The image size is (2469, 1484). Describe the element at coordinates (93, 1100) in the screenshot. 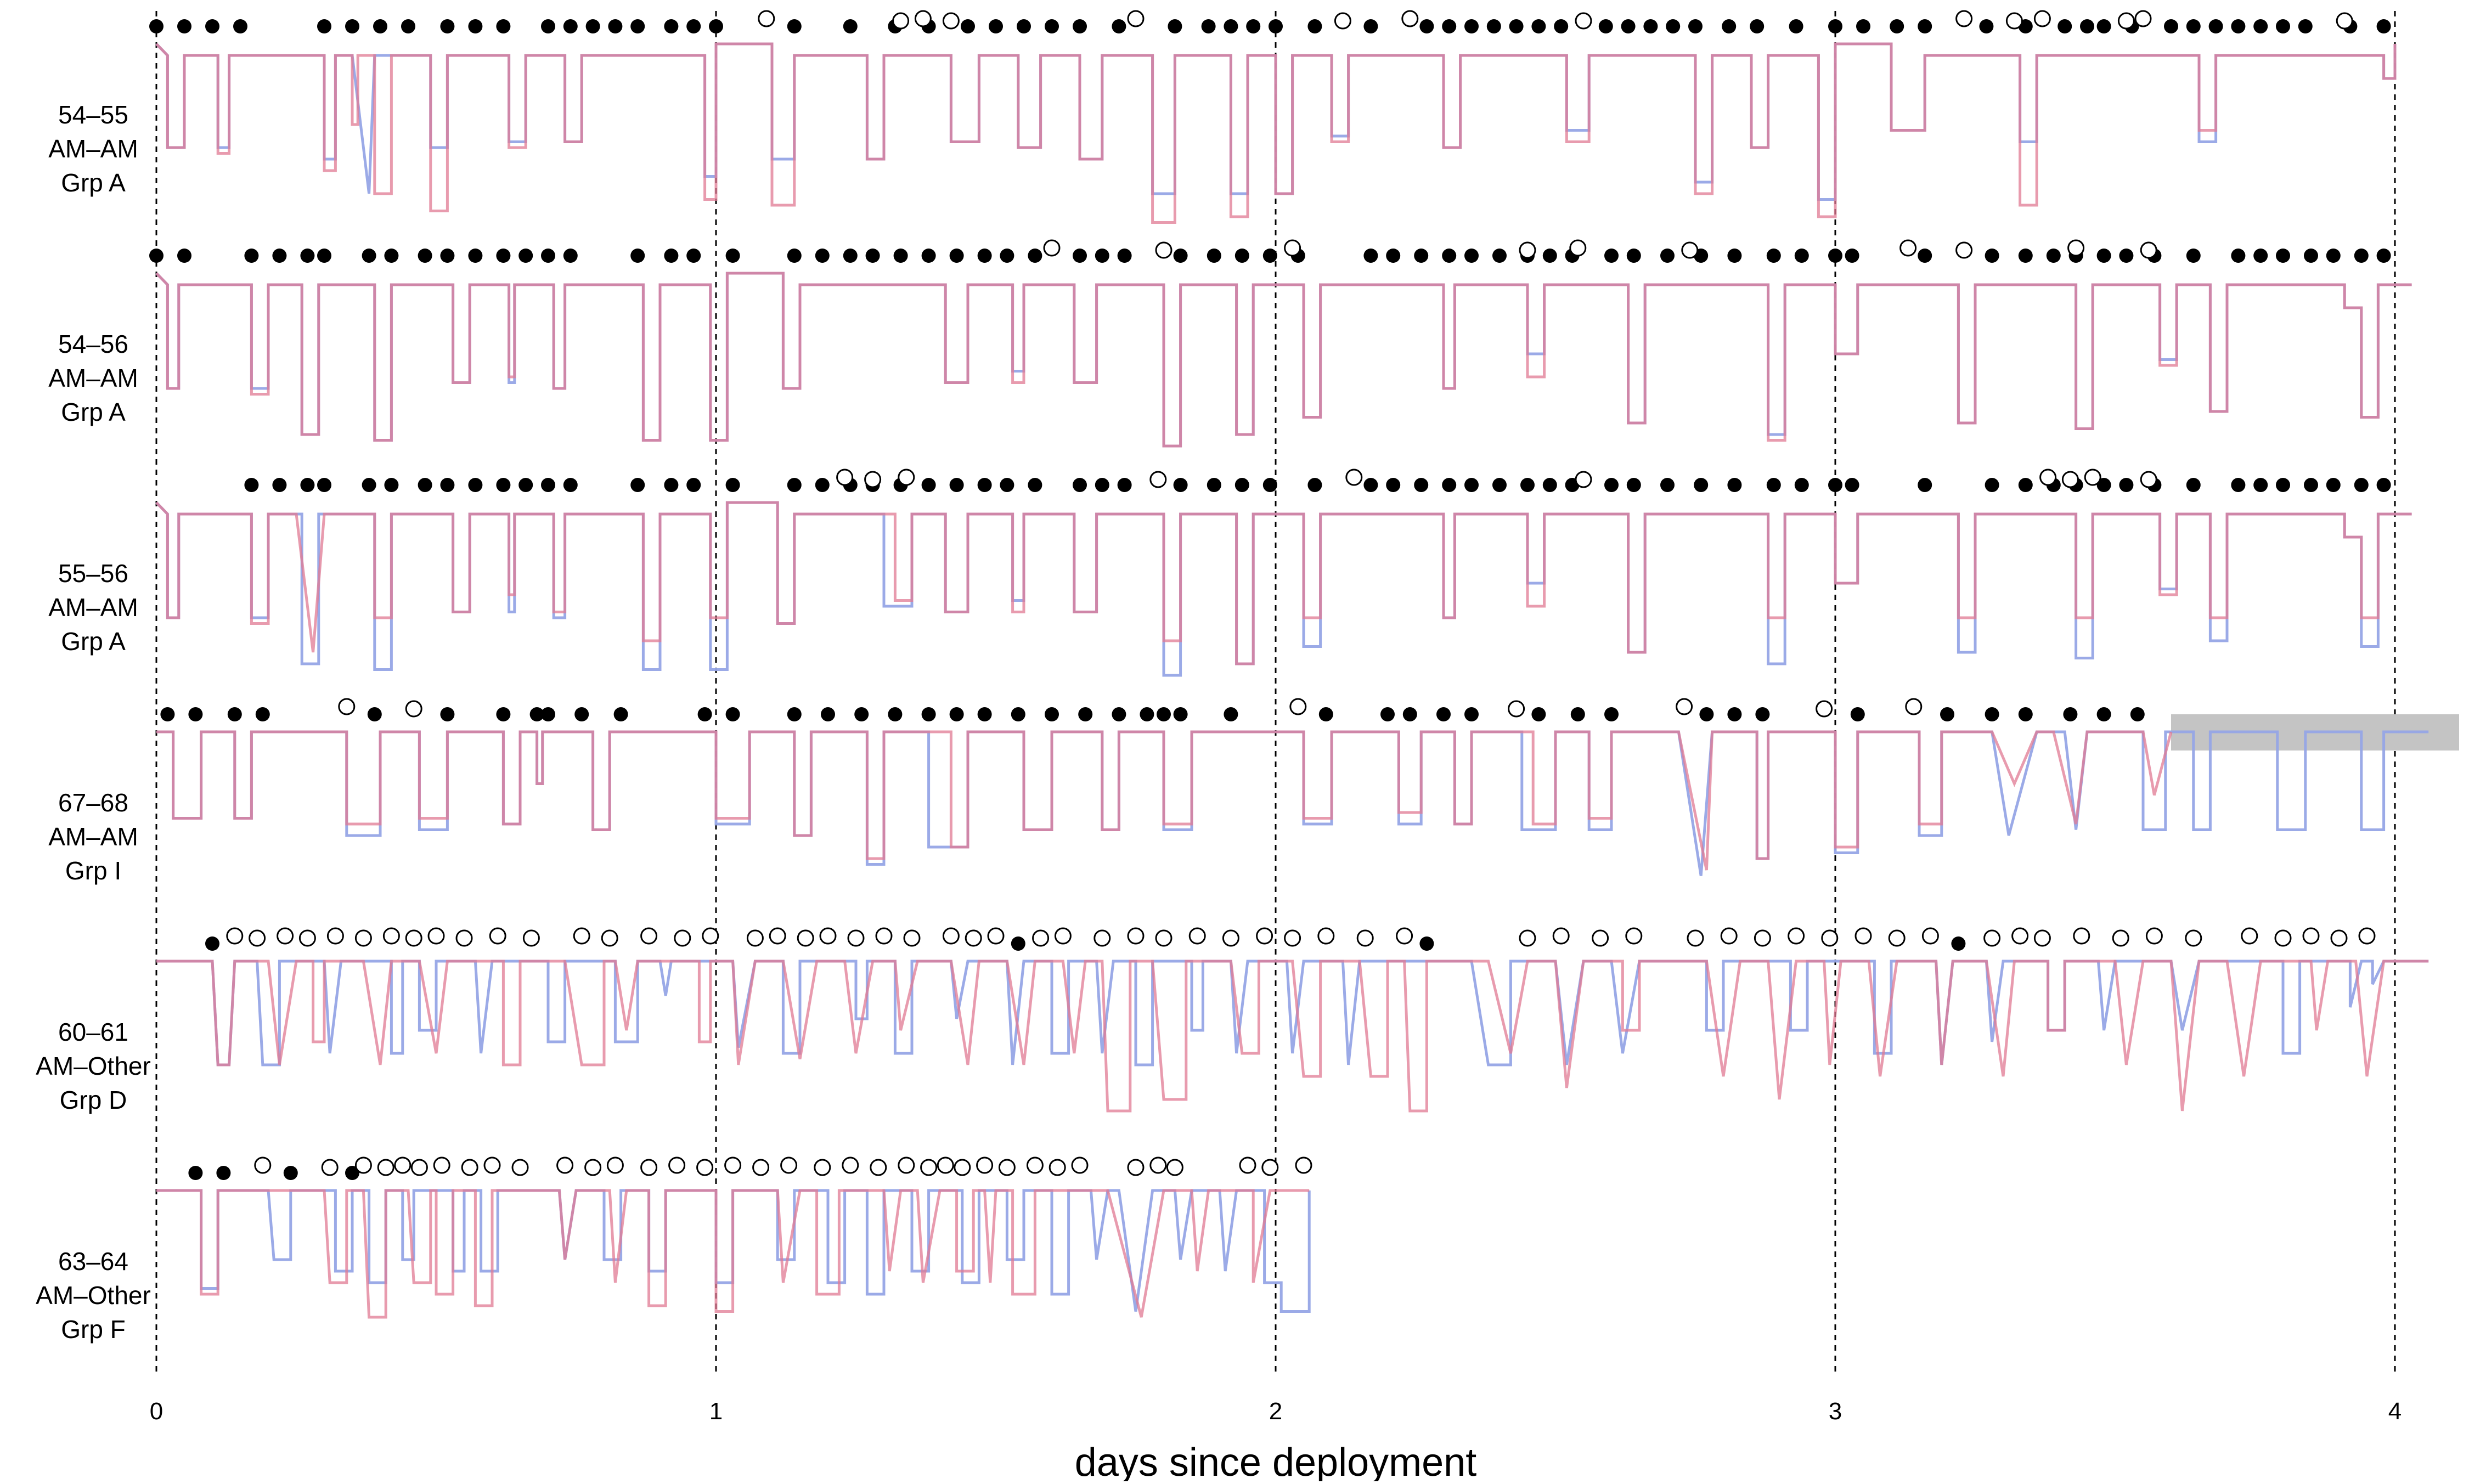

I see `panel-label-line: Grp D` at that location.